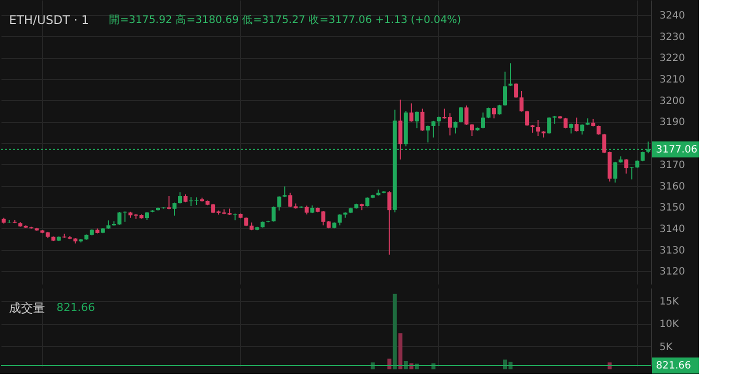  Describe the element at coordinates (672, 58) in the screenshot. I see `y-tick-label: 3220` at that location.